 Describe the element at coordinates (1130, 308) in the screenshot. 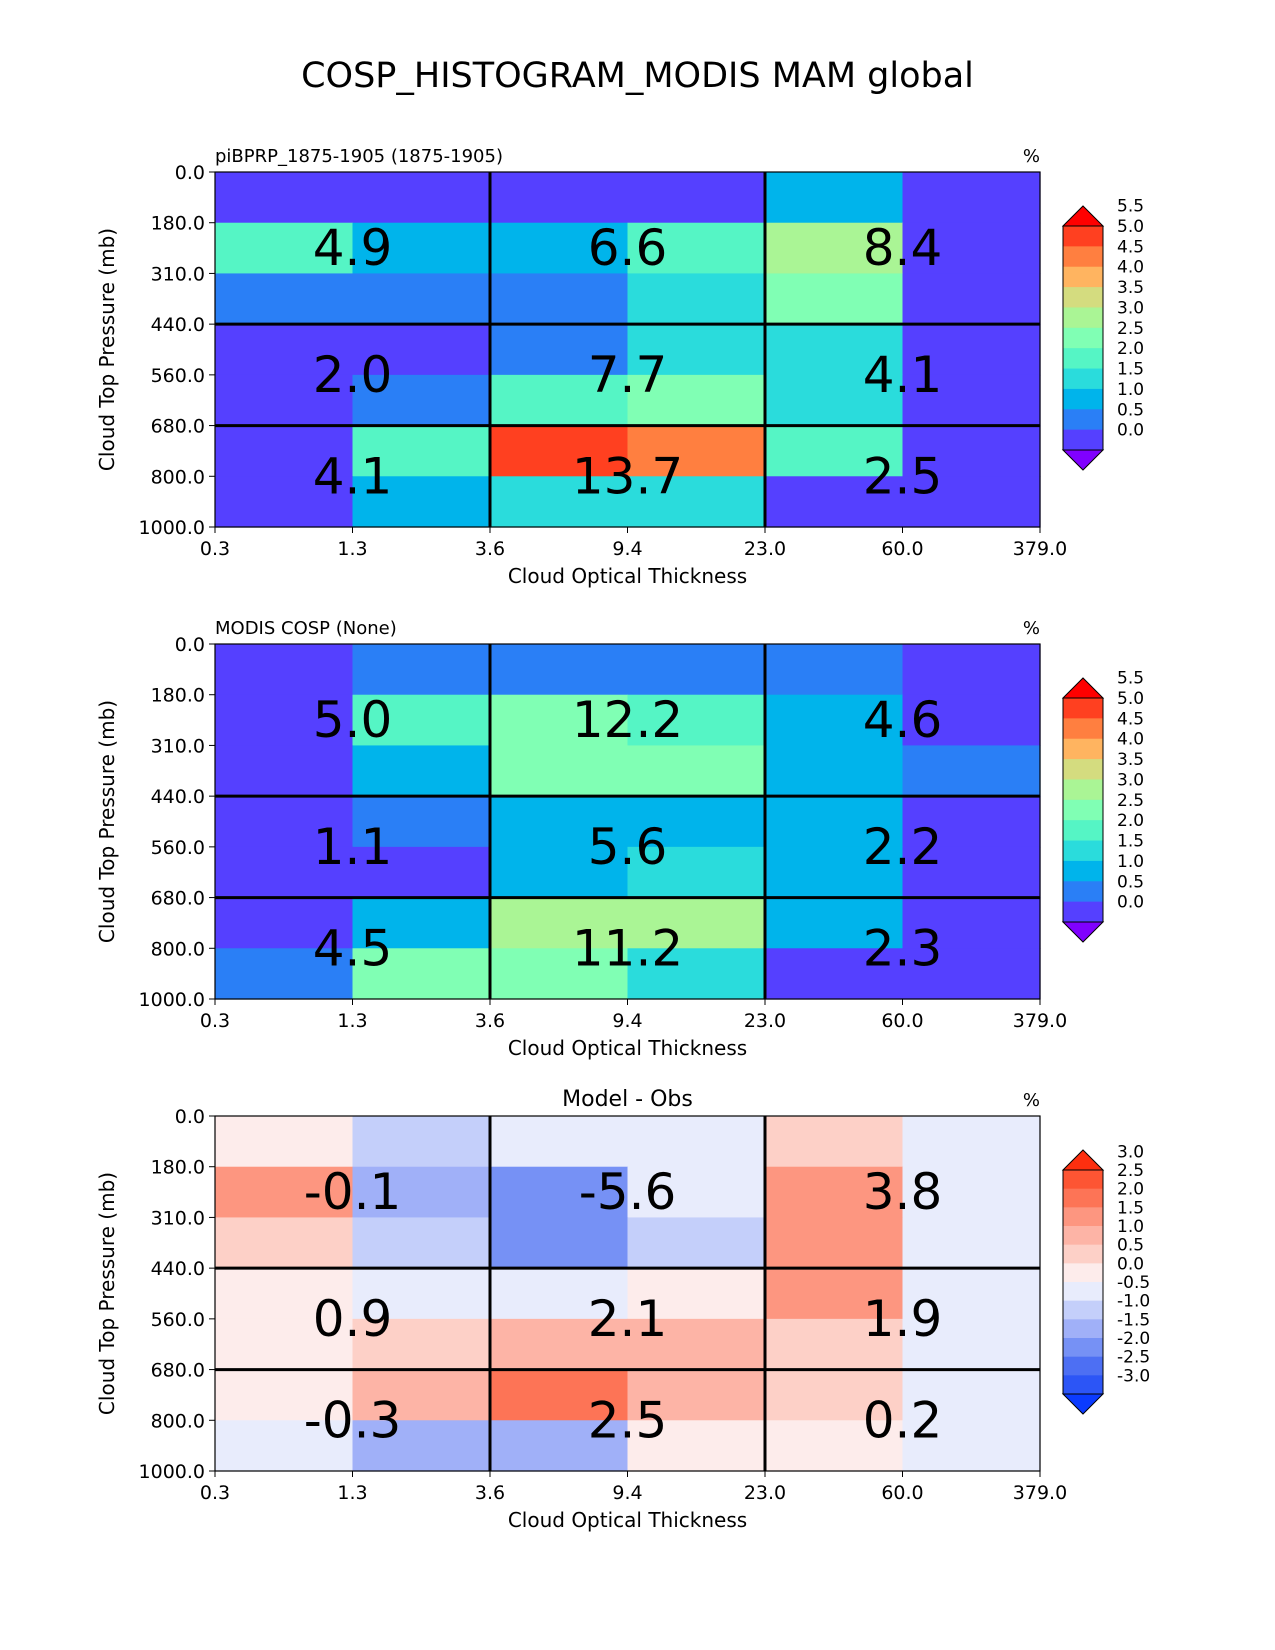

I see `colorbar-tick-label: 3.0` at that location.